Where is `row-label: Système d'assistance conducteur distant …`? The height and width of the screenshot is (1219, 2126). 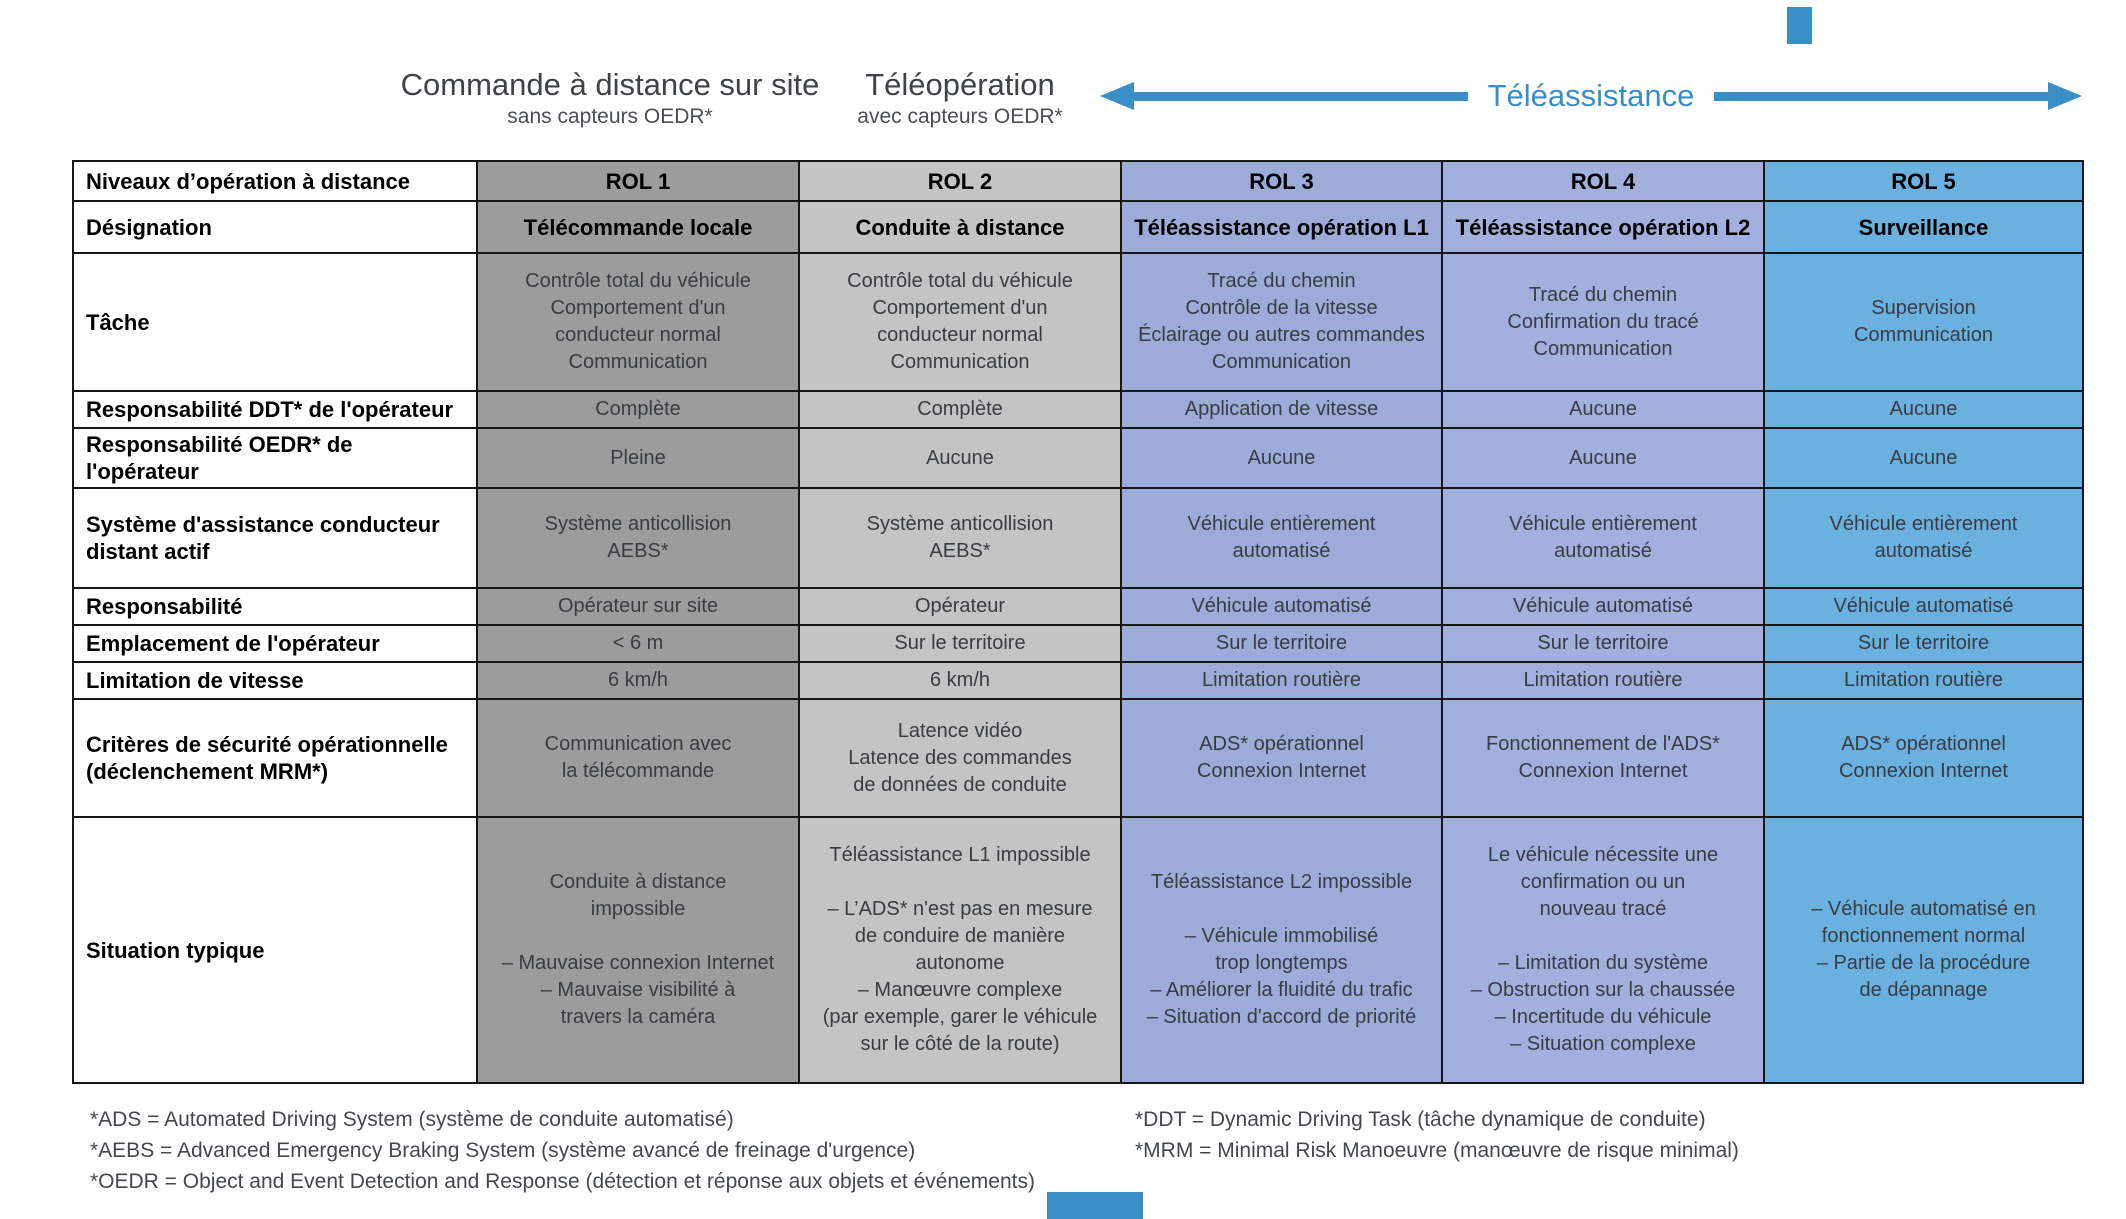
row-label: Système d'assistance conducteur distant … is located at coordinates (275, 538).